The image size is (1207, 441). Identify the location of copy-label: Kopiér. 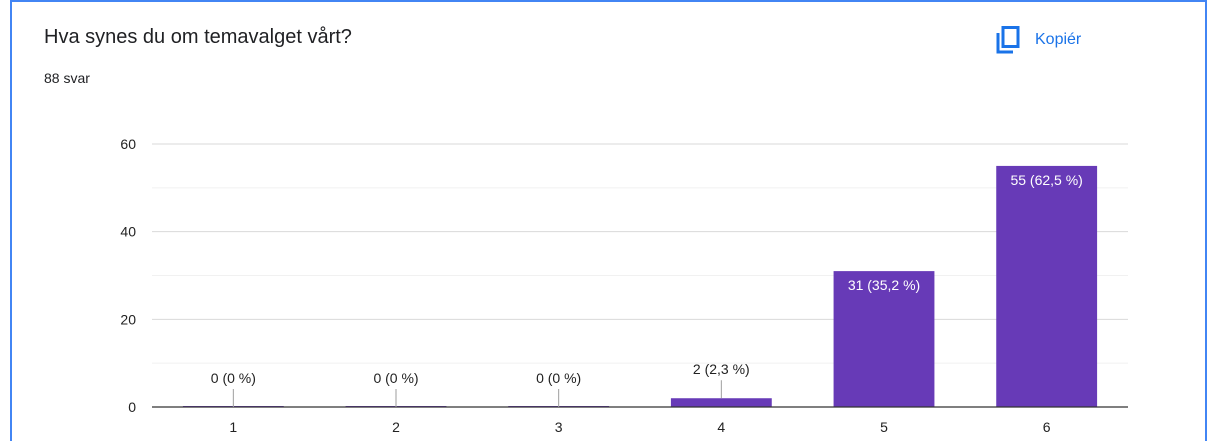
(1058, 39).